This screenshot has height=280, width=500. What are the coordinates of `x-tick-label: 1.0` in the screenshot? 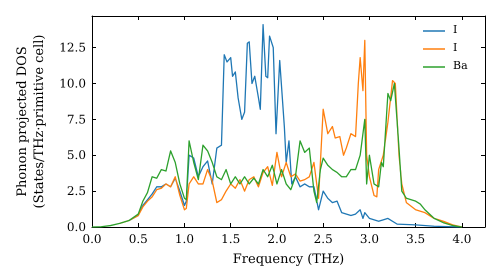 It's located at (184, 239).